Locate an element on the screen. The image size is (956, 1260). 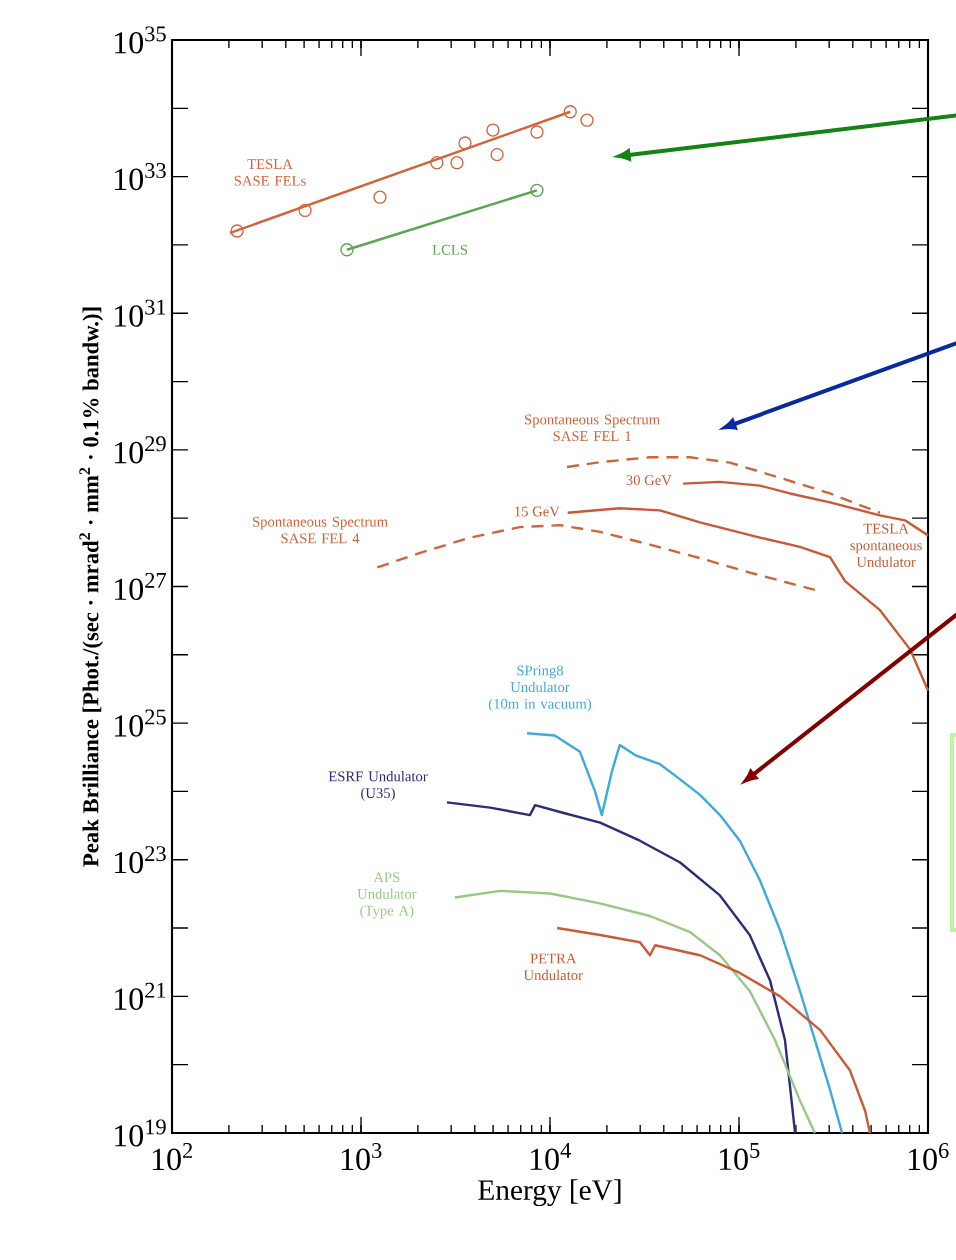
series-label: LCLS is located at coordinates (450, 249).